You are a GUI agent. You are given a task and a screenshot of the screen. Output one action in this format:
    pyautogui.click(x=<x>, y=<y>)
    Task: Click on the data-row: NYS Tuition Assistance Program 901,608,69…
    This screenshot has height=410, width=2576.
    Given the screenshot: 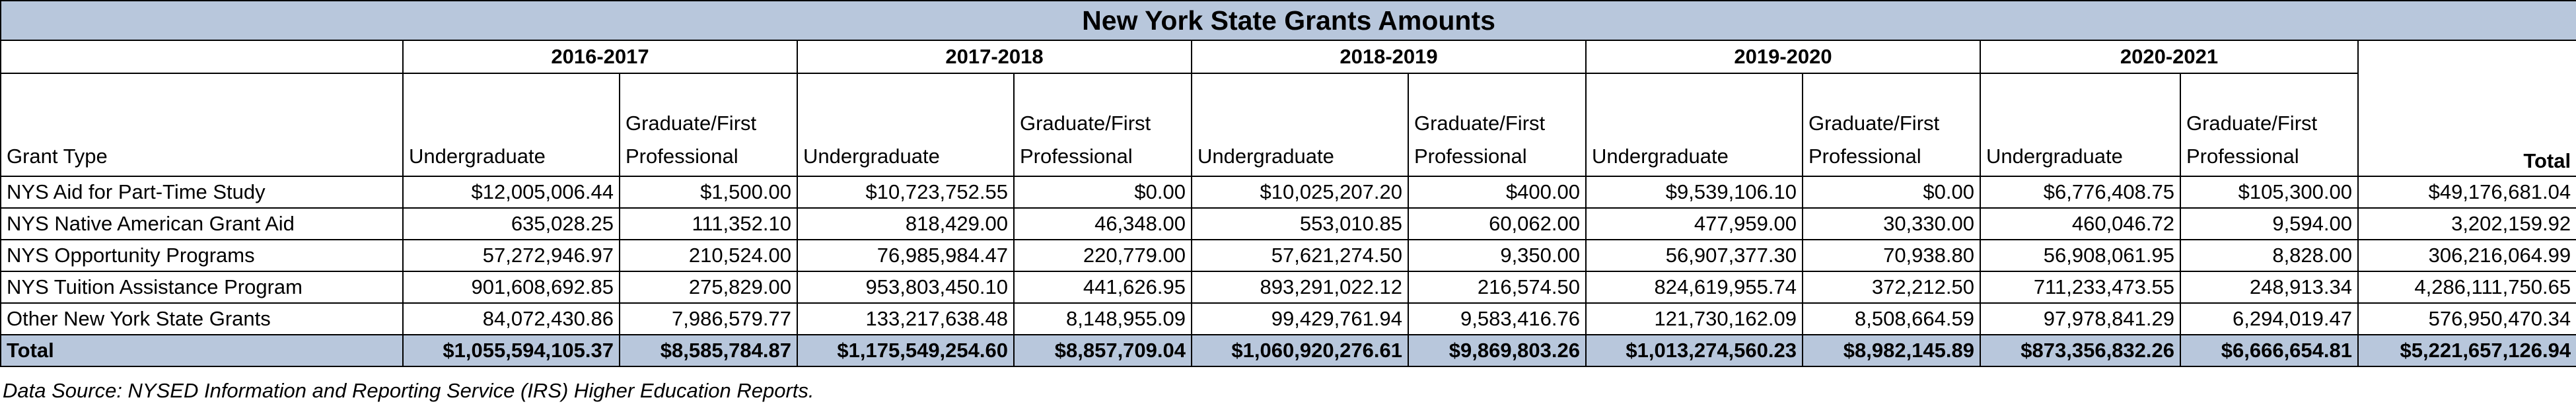 What is the action you would take?
    pyautogui.click(x=1288, y=287)
    